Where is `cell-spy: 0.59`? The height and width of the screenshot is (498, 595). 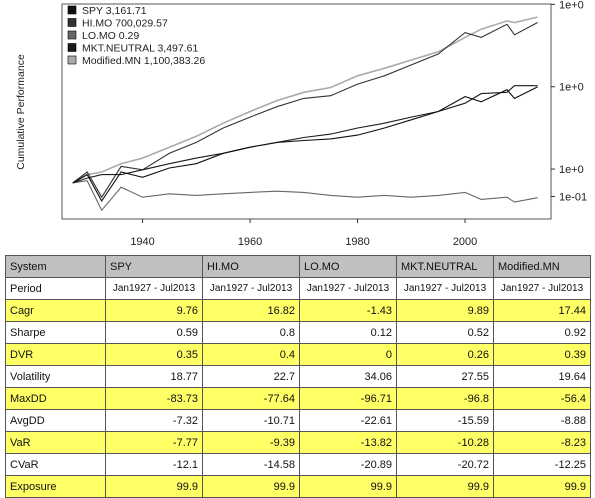
cell-spy: 0.59 is located at coordinates (154, 332).